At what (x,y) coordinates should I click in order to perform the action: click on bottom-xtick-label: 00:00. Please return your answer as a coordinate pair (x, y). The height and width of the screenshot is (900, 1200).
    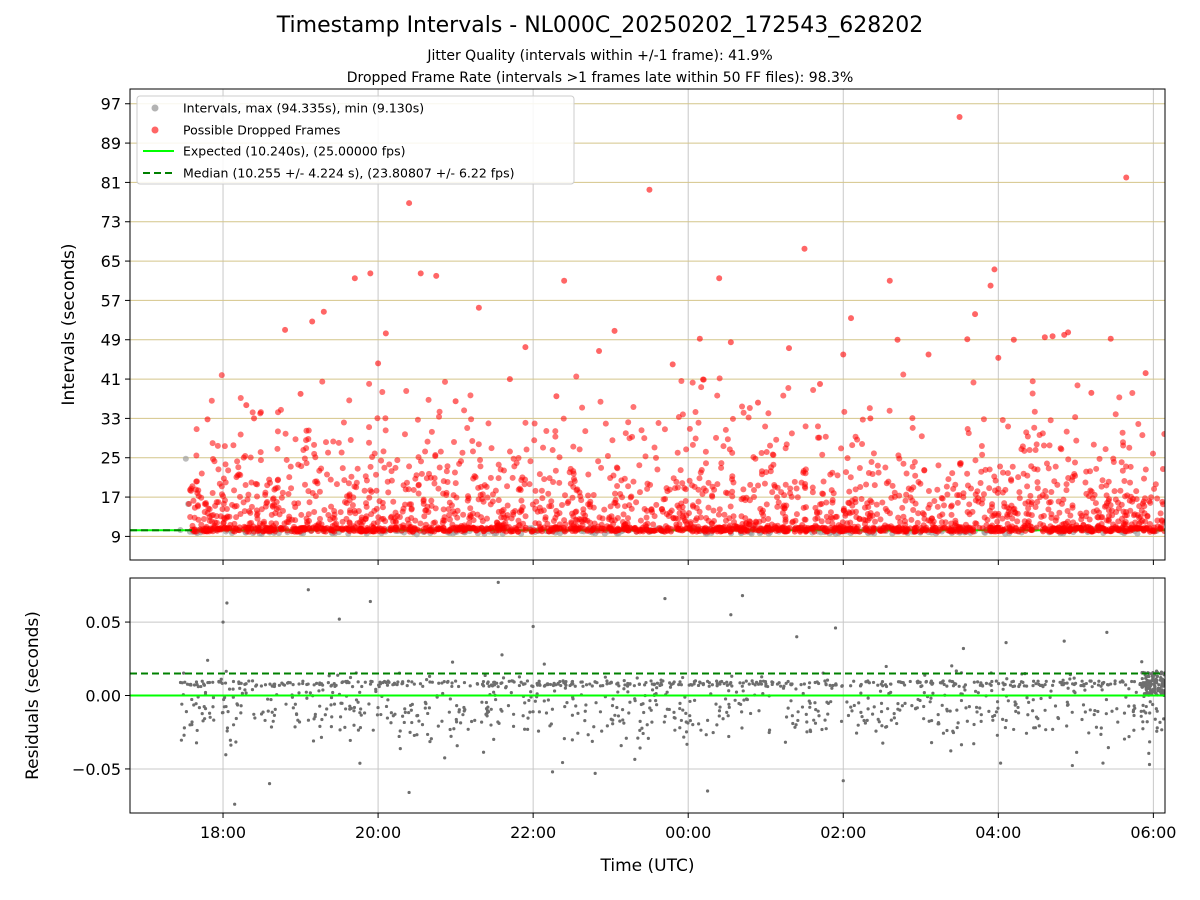
    Looking at the image, I should click on (688, 832).